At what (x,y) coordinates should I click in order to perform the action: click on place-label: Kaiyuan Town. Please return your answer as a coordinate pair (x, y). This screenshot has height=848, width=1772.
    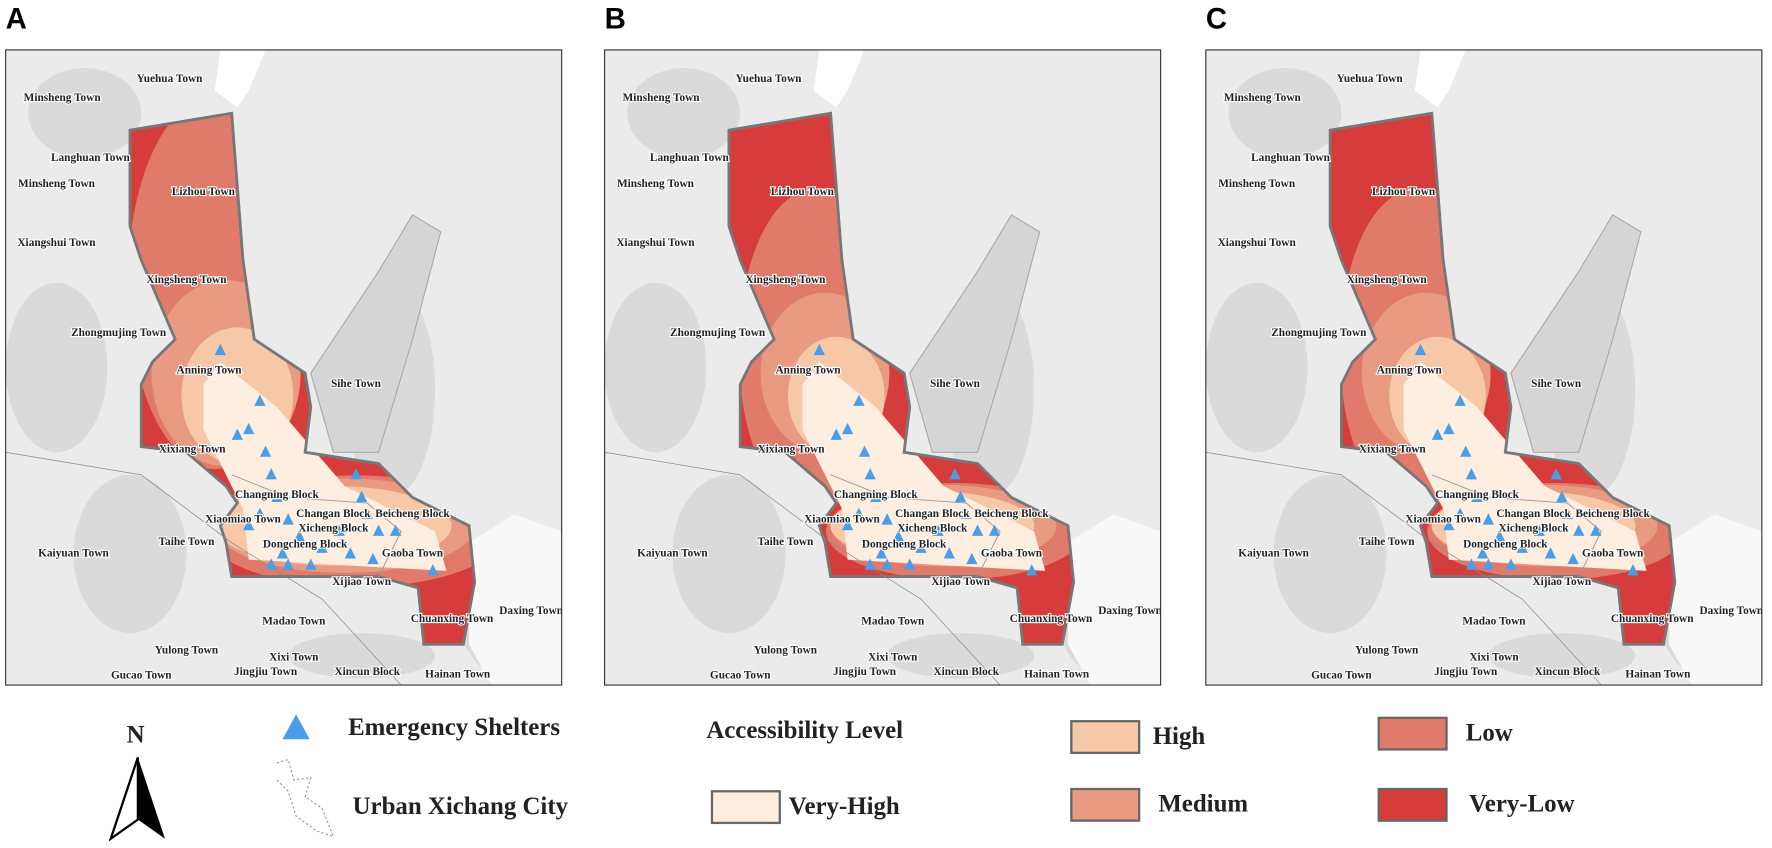
    Looking at the image, I should click on (672, 554).